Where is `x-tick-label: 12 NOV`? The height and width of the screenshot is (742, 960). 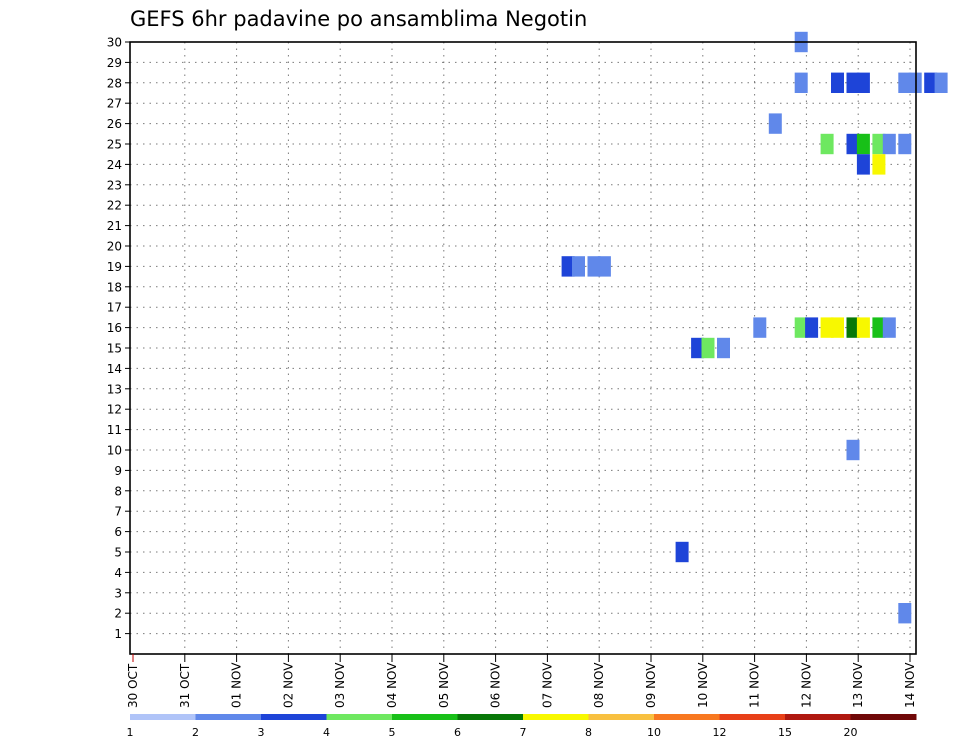 x-tick-label: 12 NOV is located at coordinates (806, 685).